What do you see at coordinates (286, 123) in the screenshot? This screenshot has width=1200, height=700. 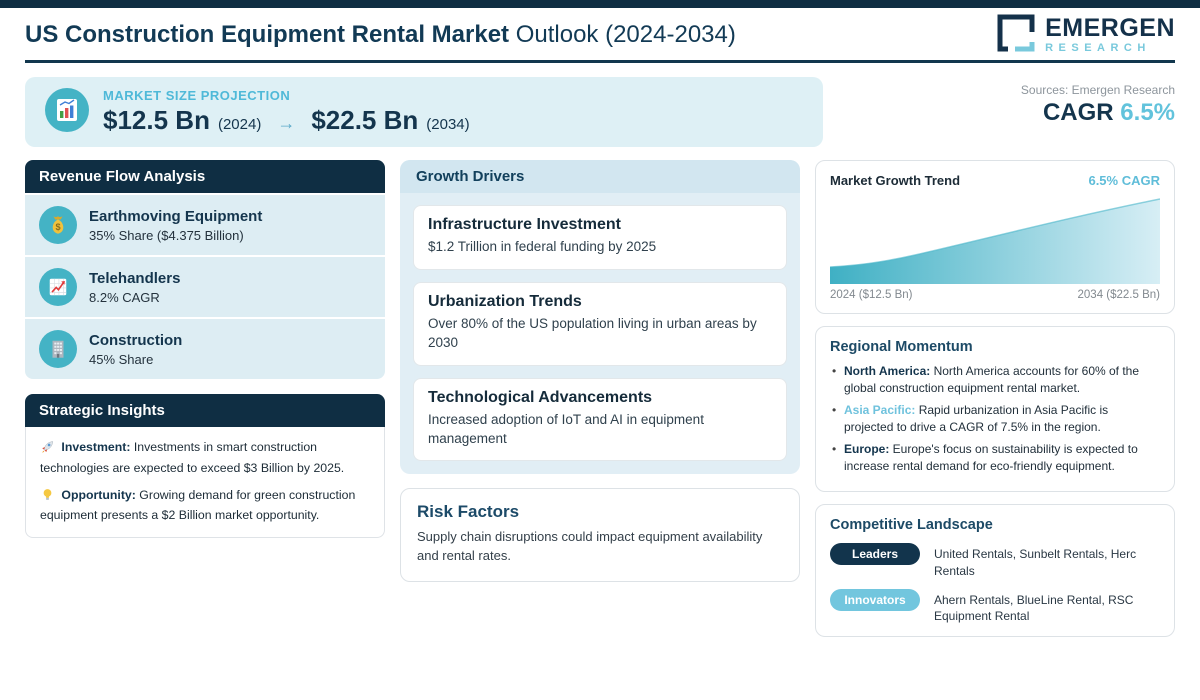 I see `arrow-right-icon: →` at bounding box center [286, 123].